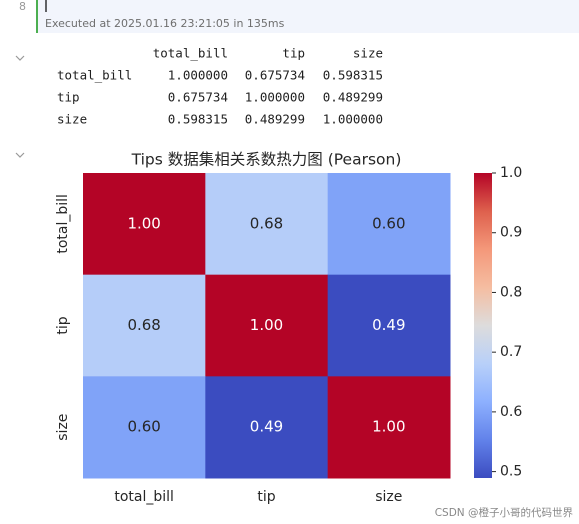 The width and height of the screenshot is (579, 524). I want to click on colorbar-tick-label: 0.8, so click(511, 292).